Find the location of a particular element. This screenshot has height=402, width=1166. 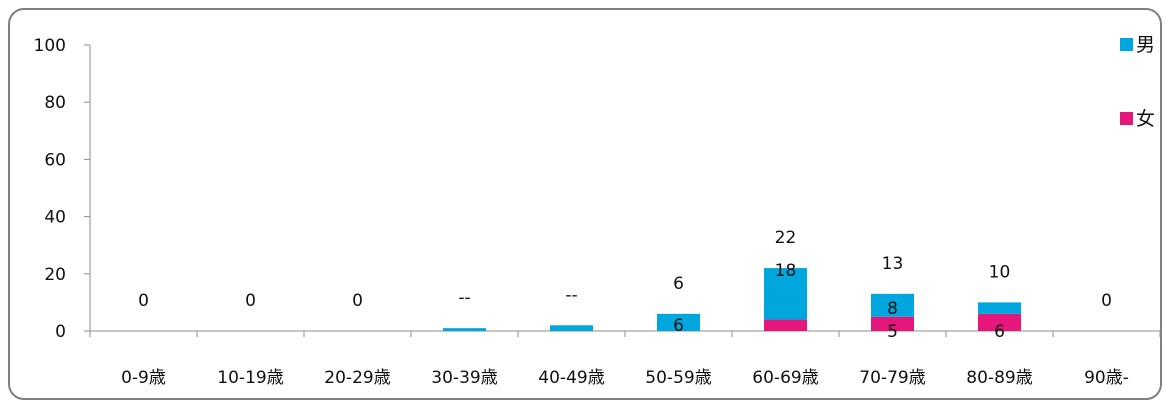

total-data-label: 10 is located at coordinates (1000, 272).